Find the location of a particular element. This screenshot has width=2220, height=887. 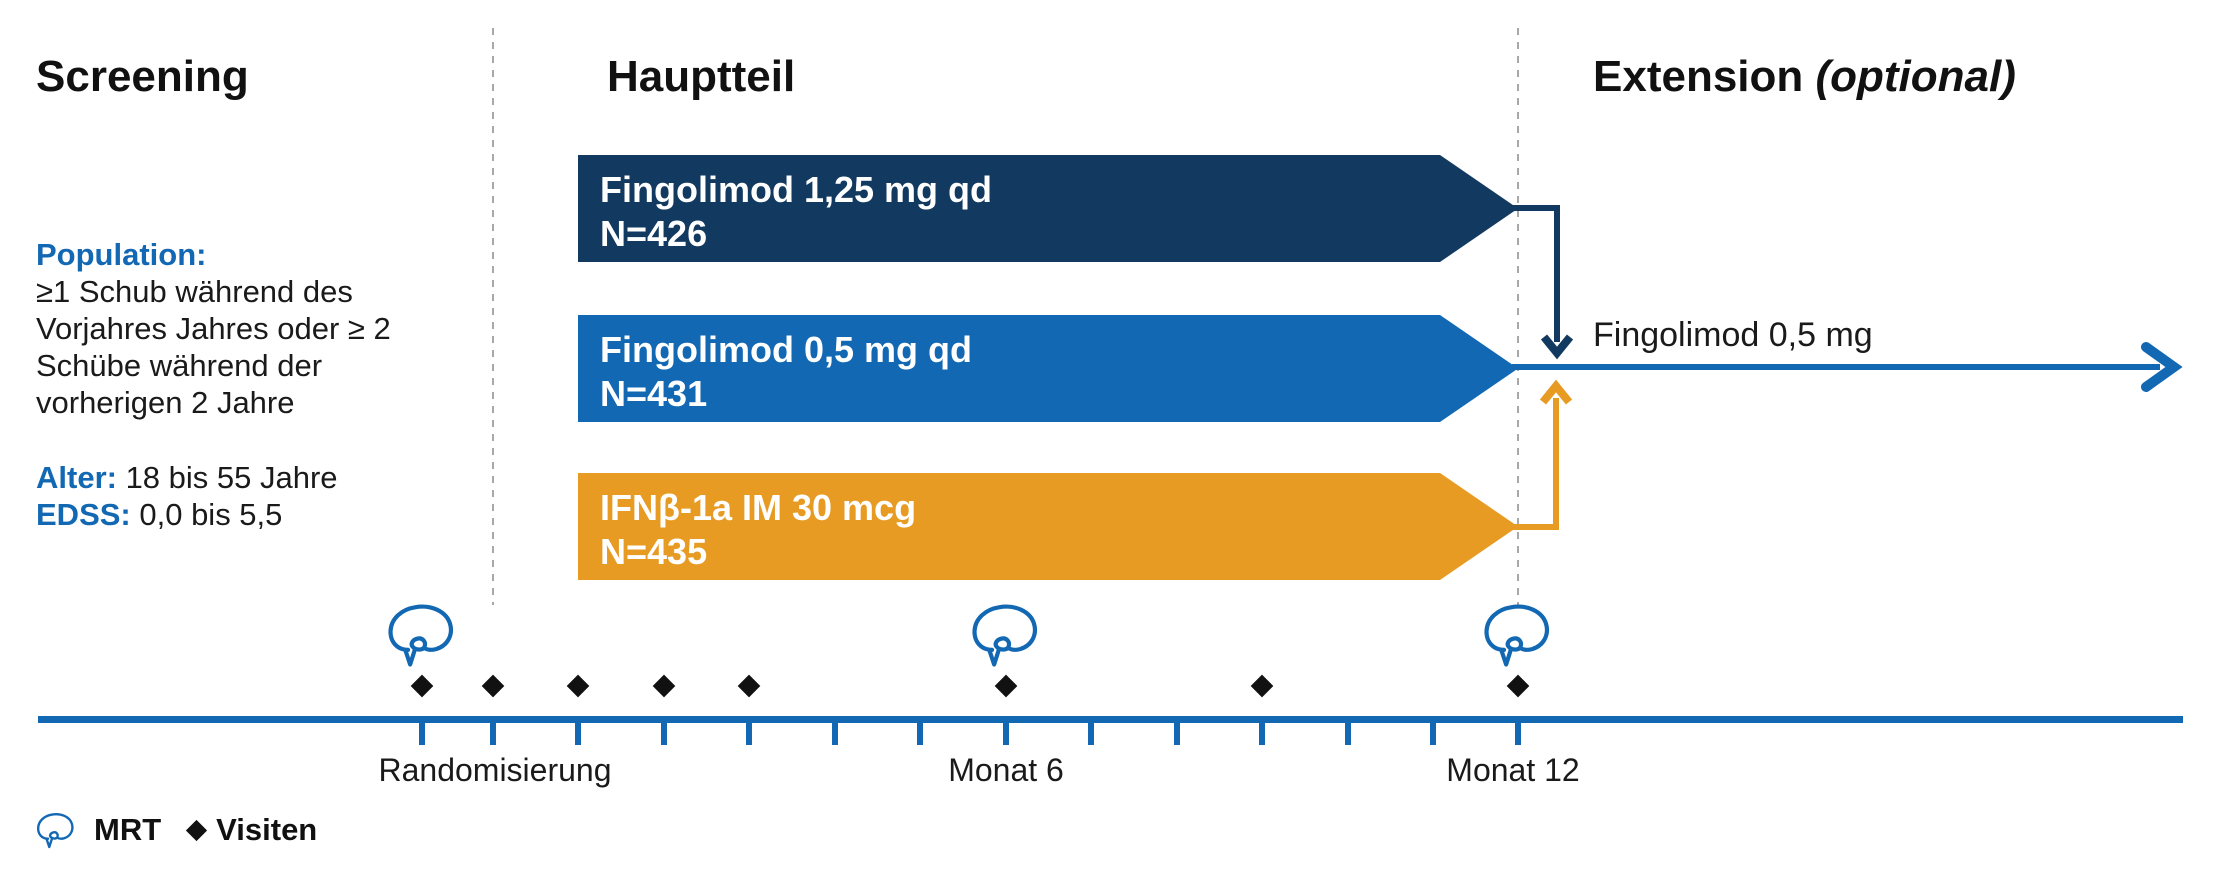

arm-n: N=426 is located at coordinates (654, 233).